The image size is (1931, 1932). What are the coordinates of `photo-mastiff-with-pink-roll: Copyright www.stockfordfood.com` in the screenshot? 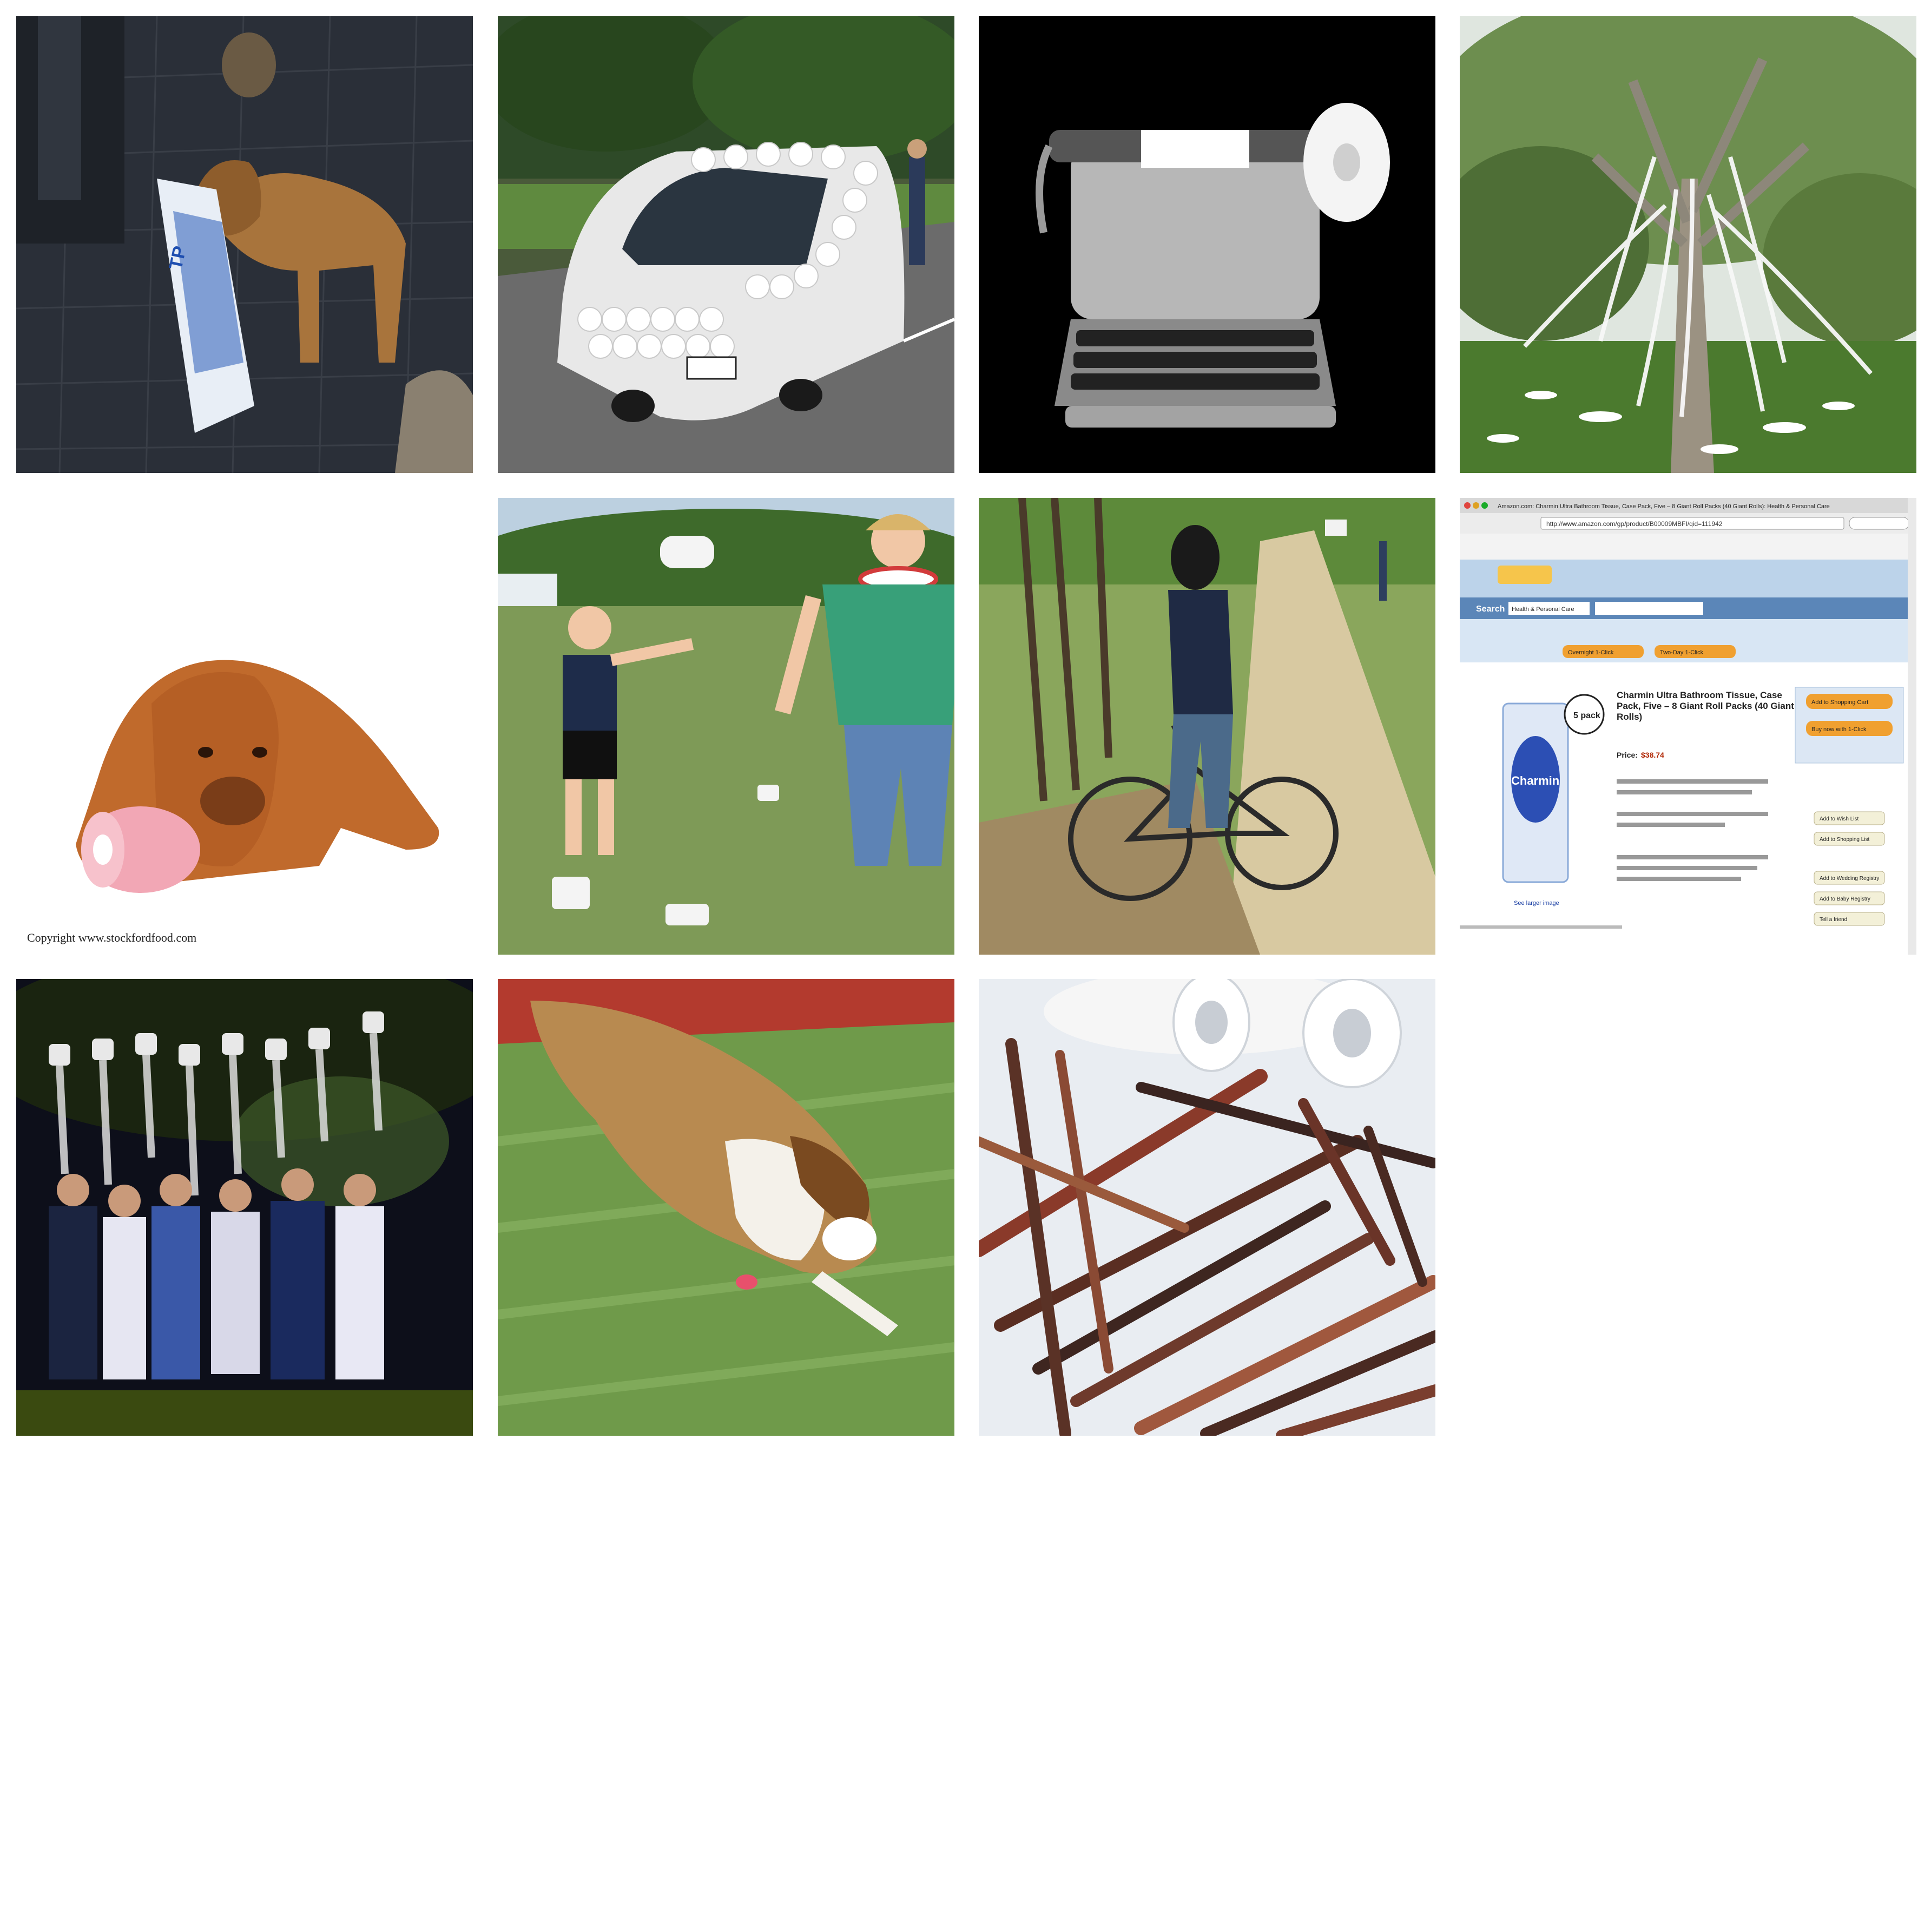 It's located at (244, 726).